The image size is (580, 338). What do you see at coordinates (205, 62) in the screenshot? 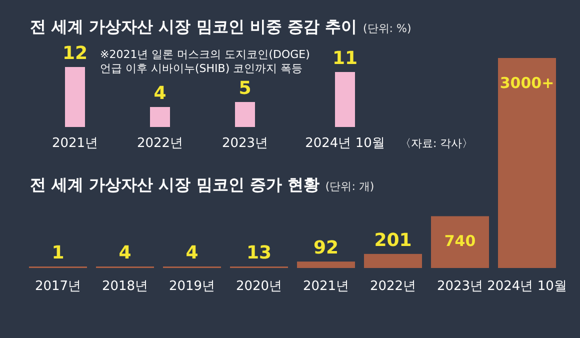
I see `annotation: ※2021년 일론 머스크의 도지코인(DOGE) 언급 이후 시바이누(SHIB) 코인까지 폭등` at bounding box center [205, 62].